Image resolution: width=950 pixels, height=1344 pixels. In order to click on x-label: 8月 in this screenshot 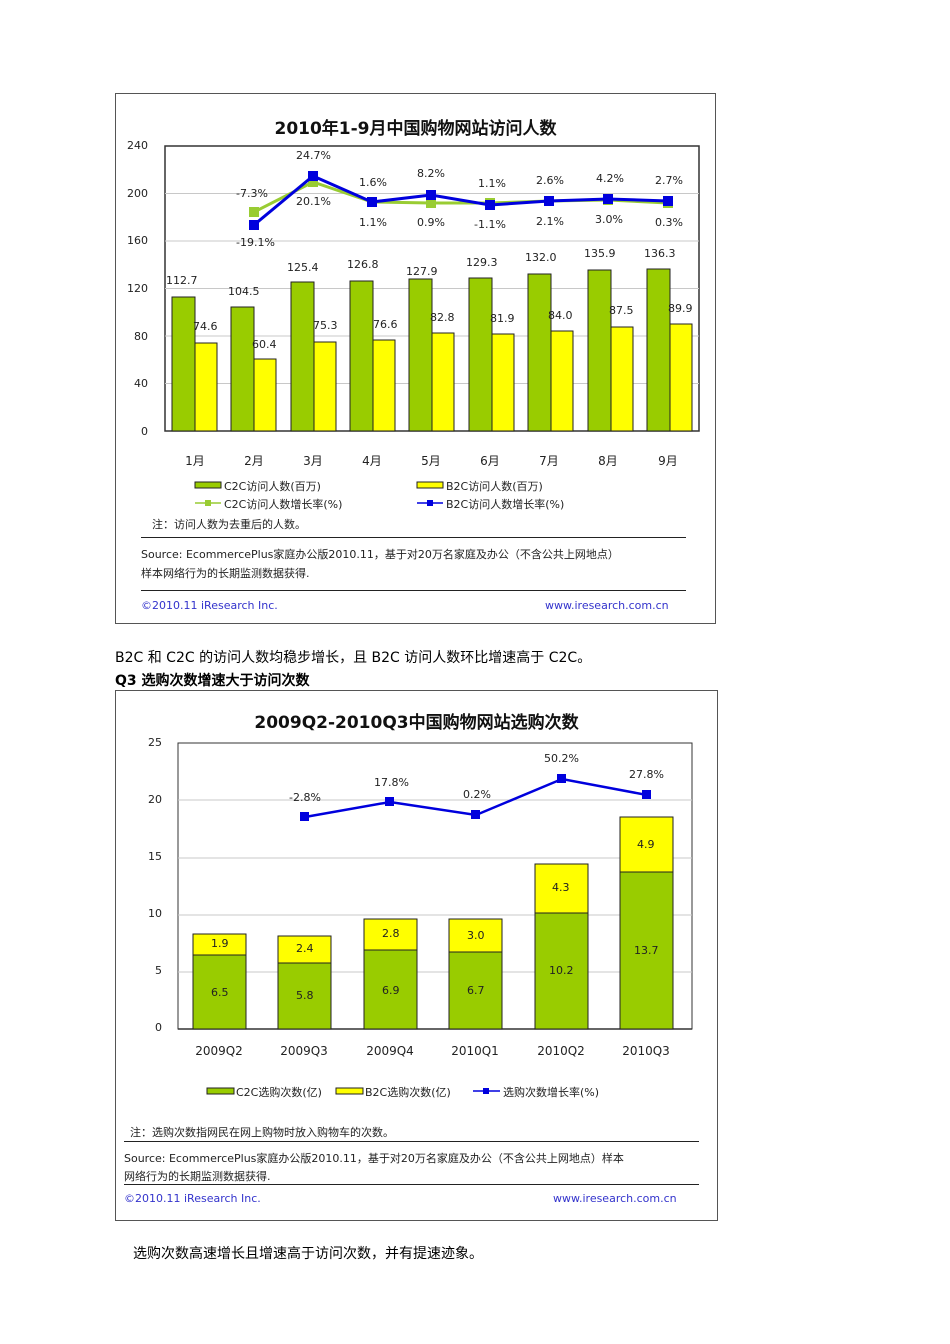, I will do `click(608, 461)`.